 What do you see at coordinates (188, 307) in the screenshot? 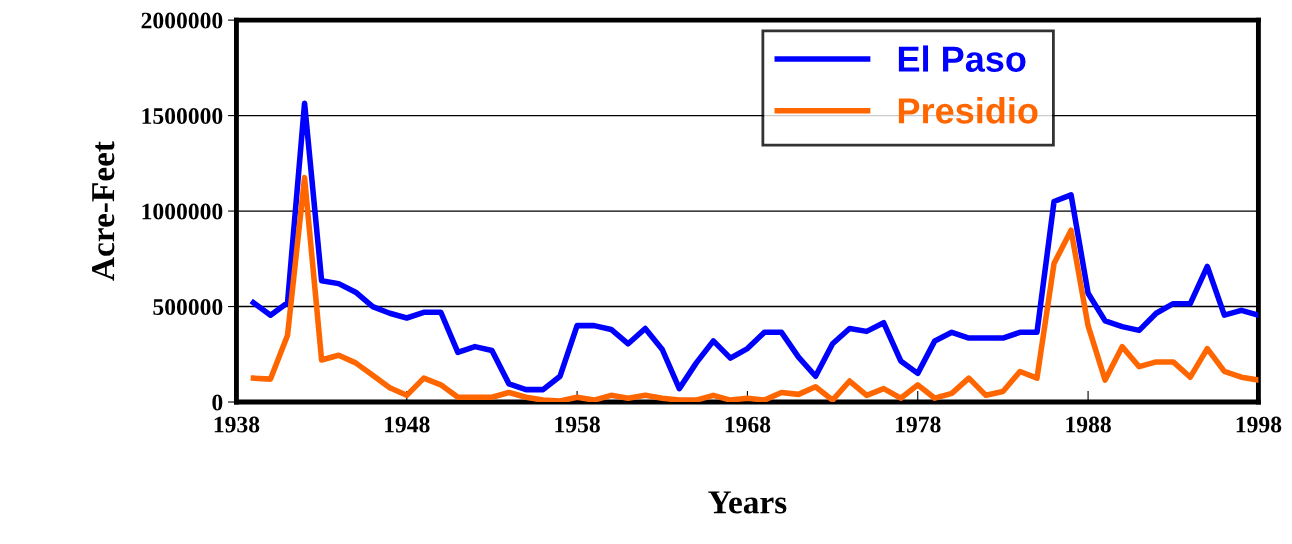
I see `y-tick-label: 500000` at bounding box center [188, 307].